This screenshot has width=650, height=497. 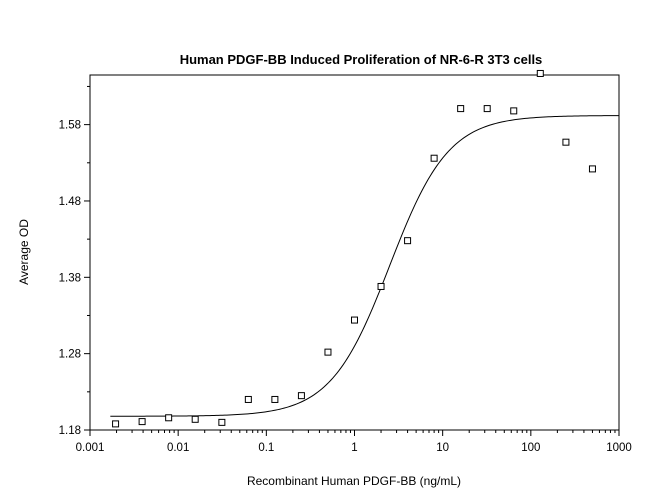 What do you see at coordinates (70, 202) in the screenshot?
I see `y-tick-label: 1.48` at bounding box center [70, 202].